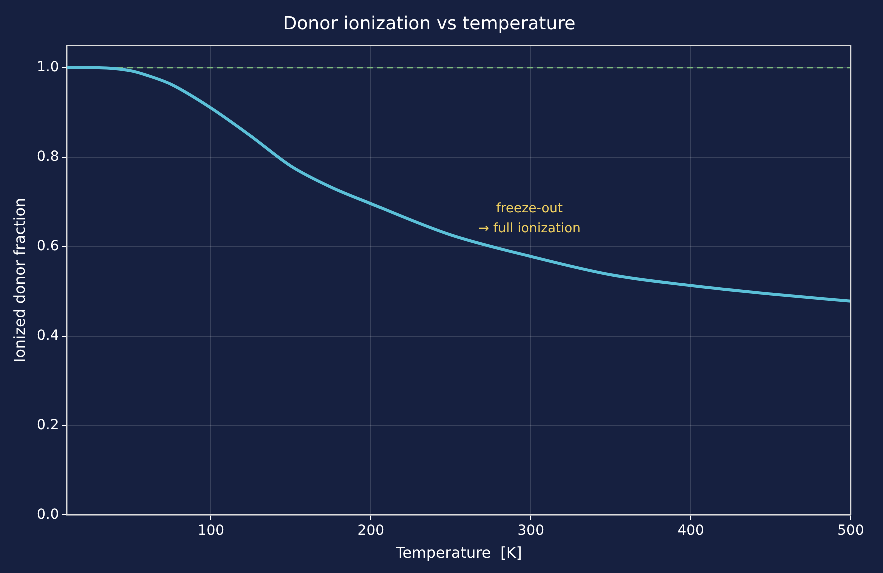 Image resolution: width=883 pixels, height=573 pixels. Describe the element at coordinates (48, 336) in the screenshot. I see `y-tick-label: 0.4` at that location.